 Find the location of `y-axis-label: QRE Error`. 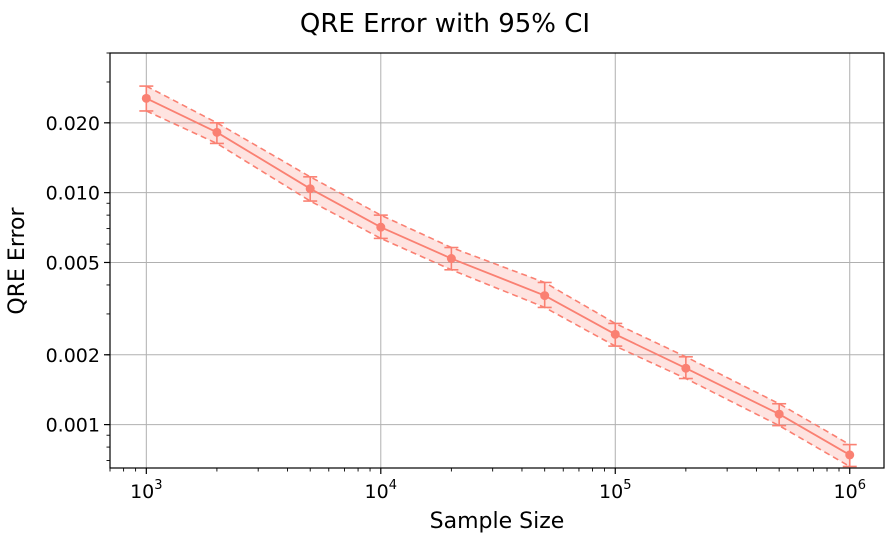

y-axis-label: QRE Error is located at coordinates (17, 260).